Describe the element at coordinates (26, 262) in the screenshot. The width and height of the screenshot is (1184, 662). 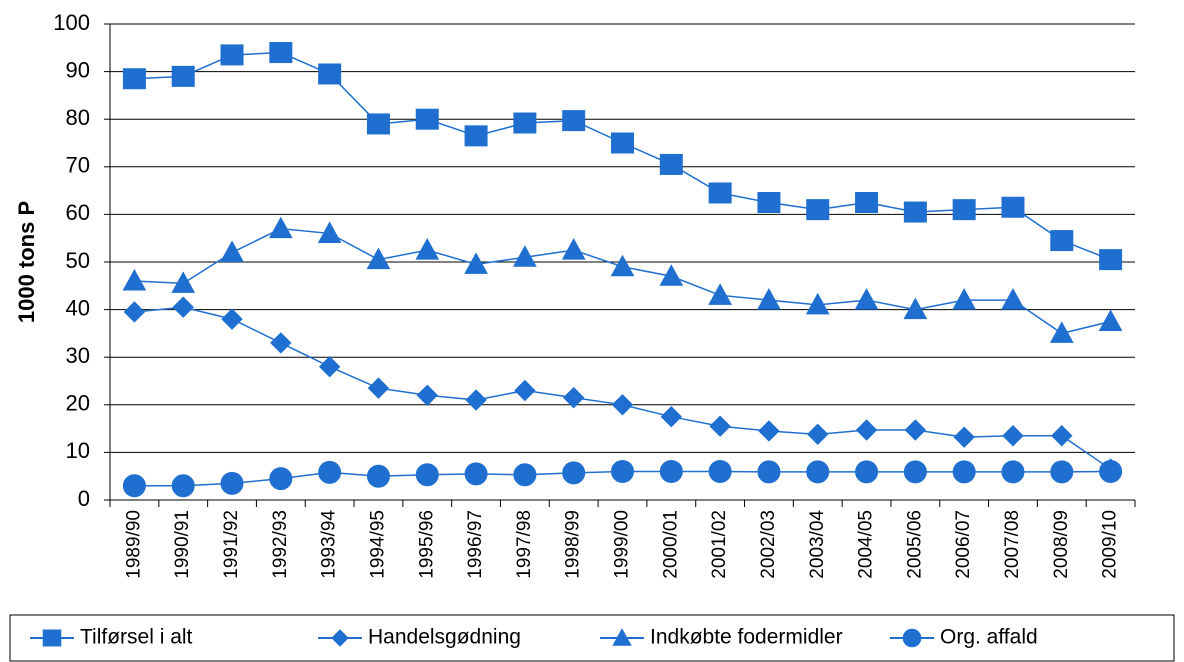
I see `y-axis-title: 1000 tons P` at that location.